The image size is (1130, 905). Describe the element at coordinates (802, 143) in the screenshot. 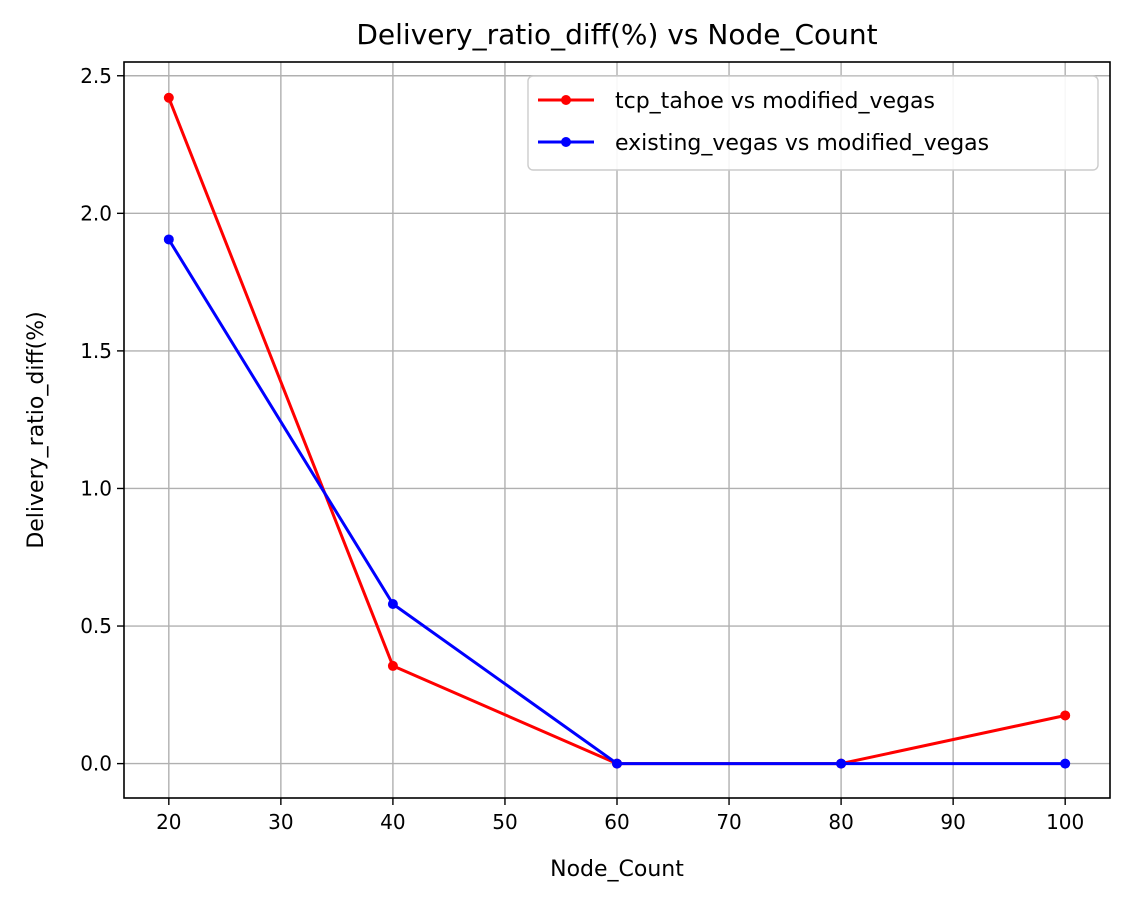

I see `legend-label-1: existing_vegas vs modified_vegas` at that location.